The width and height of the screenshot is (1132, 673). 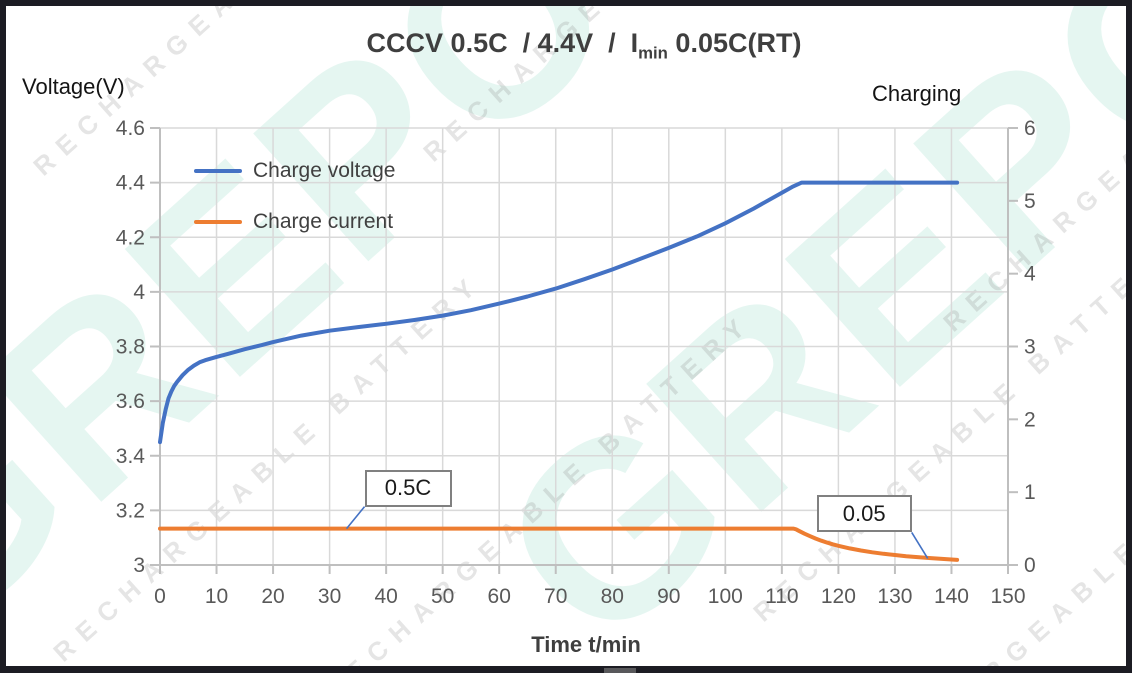 I want to click on right-axis-tick-label: 2, so click(x=1030, y=419).